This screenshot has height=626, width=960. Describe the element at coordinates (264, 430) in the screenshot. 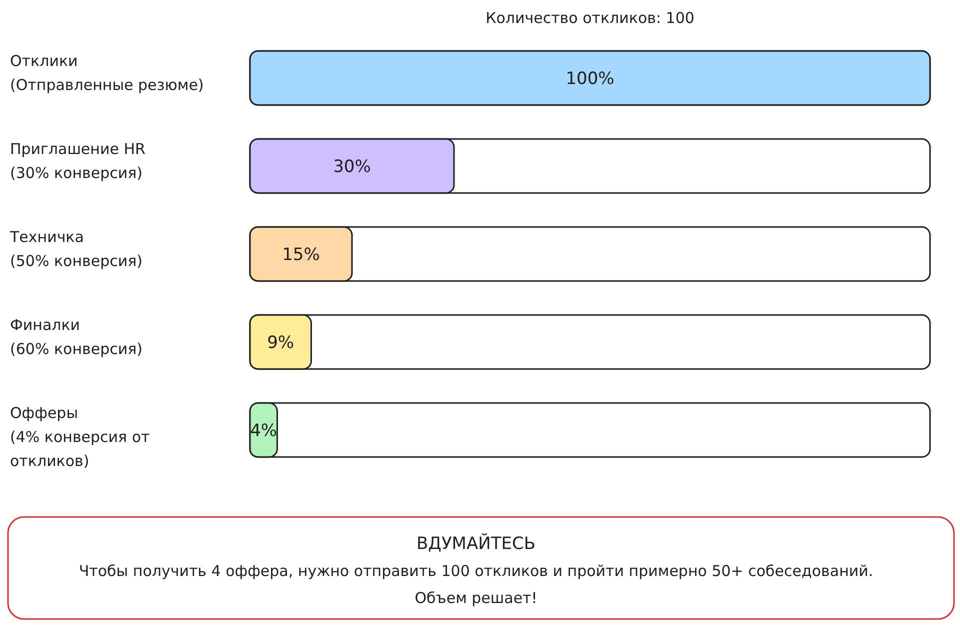

I see `data-label: 4%` at that location.